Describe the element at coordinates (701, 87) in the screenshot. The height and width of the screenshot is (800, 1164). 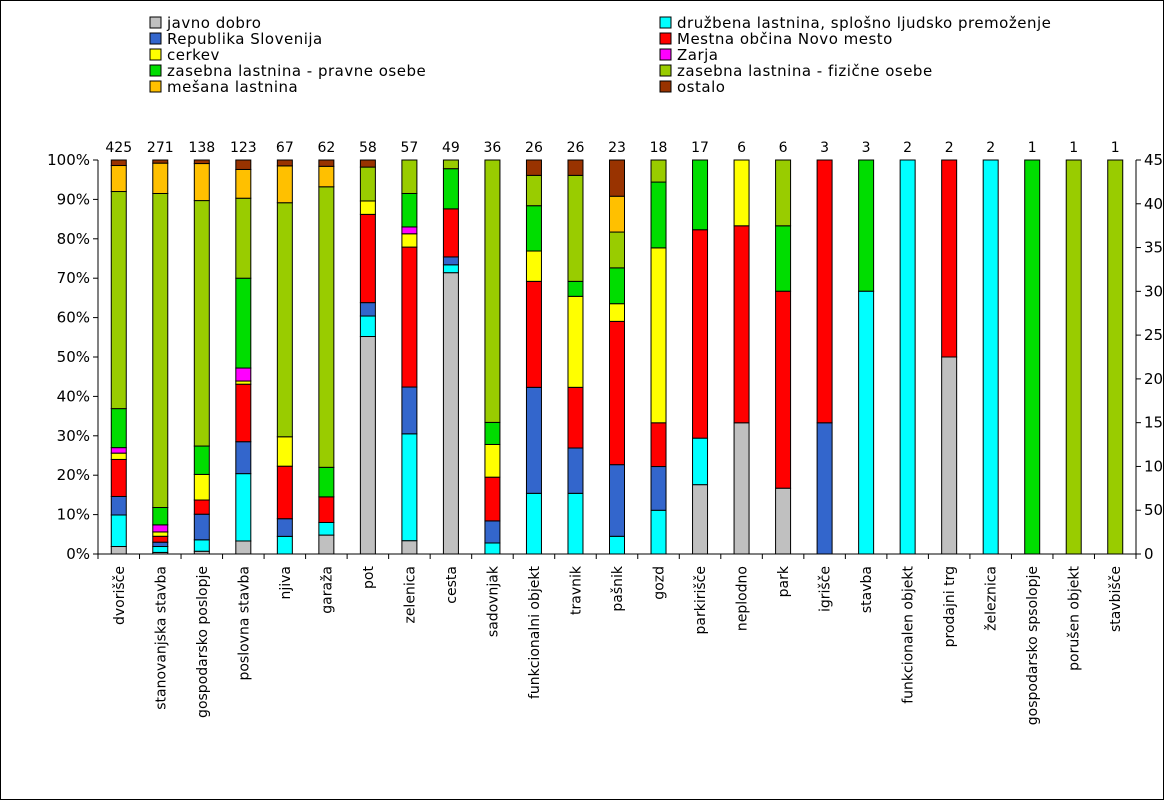
I see `legend-label-9: ostalo` at that location.